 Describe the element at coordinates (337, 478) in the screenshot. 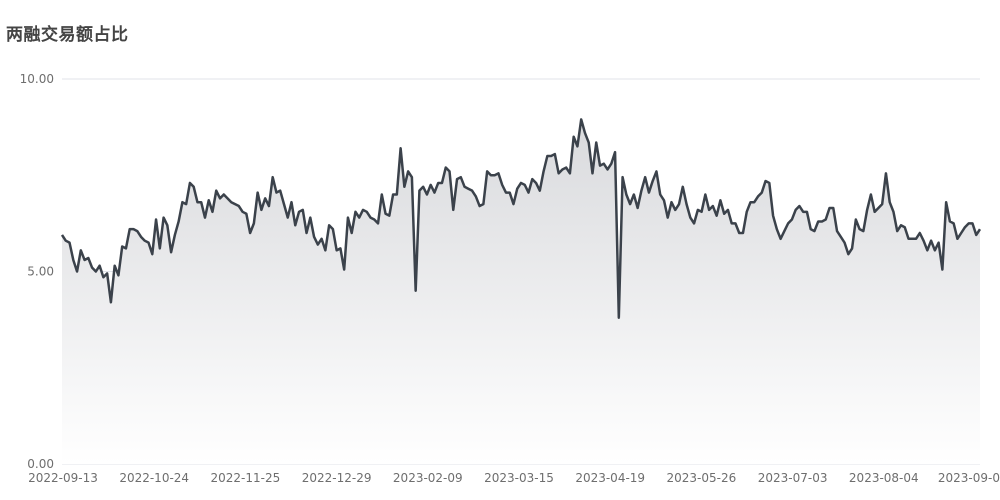

I see `x-tick-label: 2022-12-29` at that location.